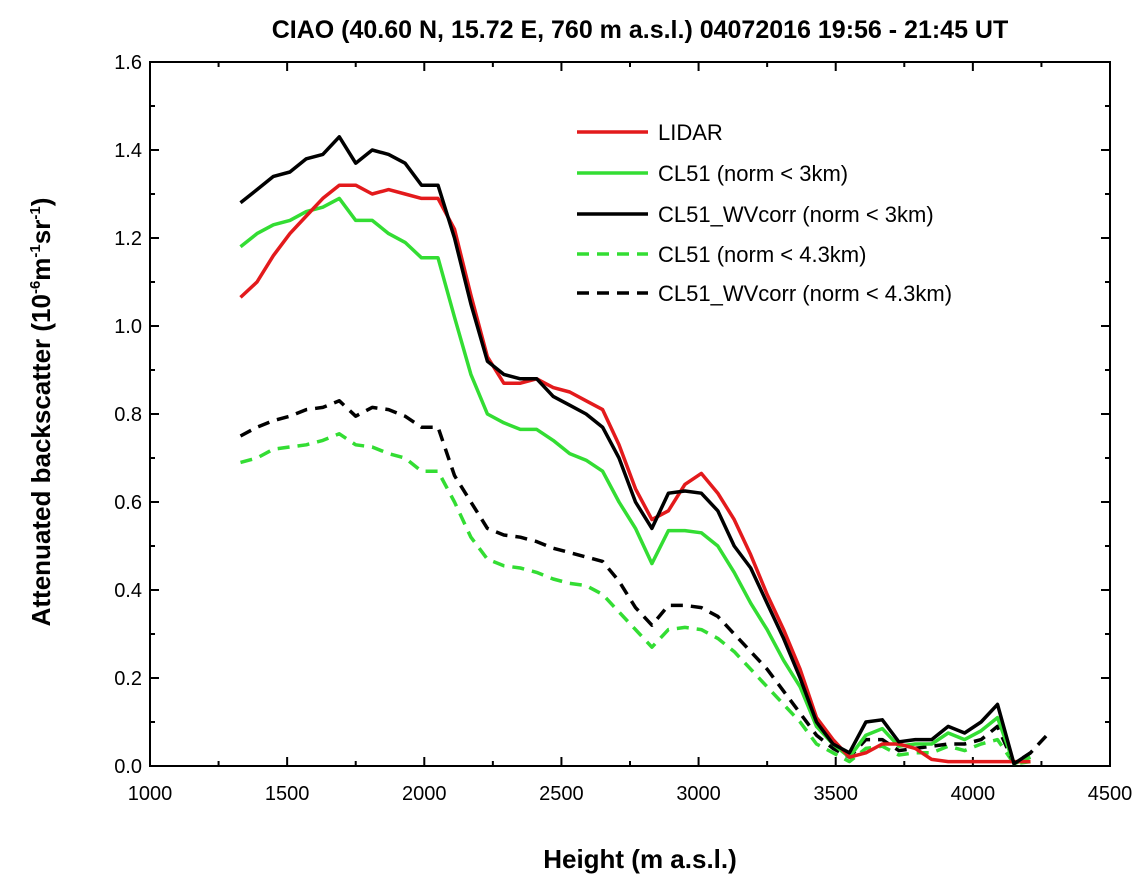 Image resolution: width=1145 pixels, height=875 pixels. Describe the element at coordinates (128, 591) in the screenshot. I see `y-tick-label: 0.4` at that location.